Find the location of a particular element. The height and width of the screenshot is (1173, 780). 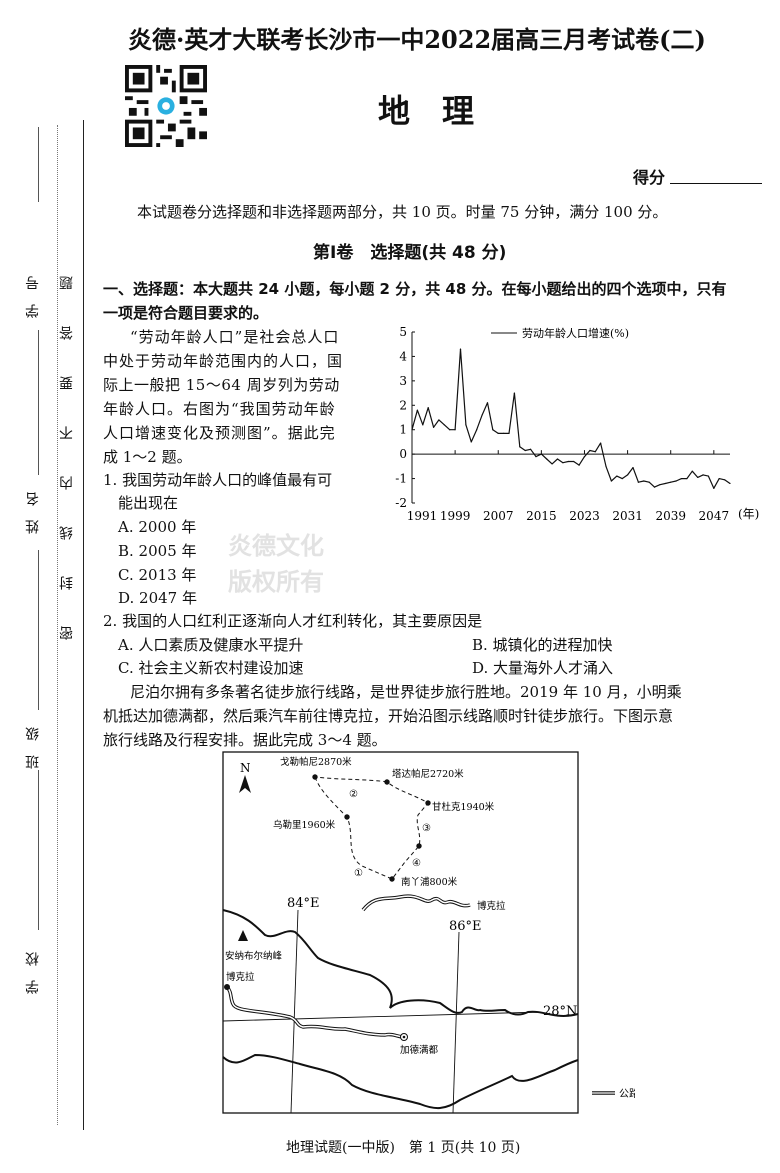

x-tick-label: 2007 is located at coordinates (498, 516).